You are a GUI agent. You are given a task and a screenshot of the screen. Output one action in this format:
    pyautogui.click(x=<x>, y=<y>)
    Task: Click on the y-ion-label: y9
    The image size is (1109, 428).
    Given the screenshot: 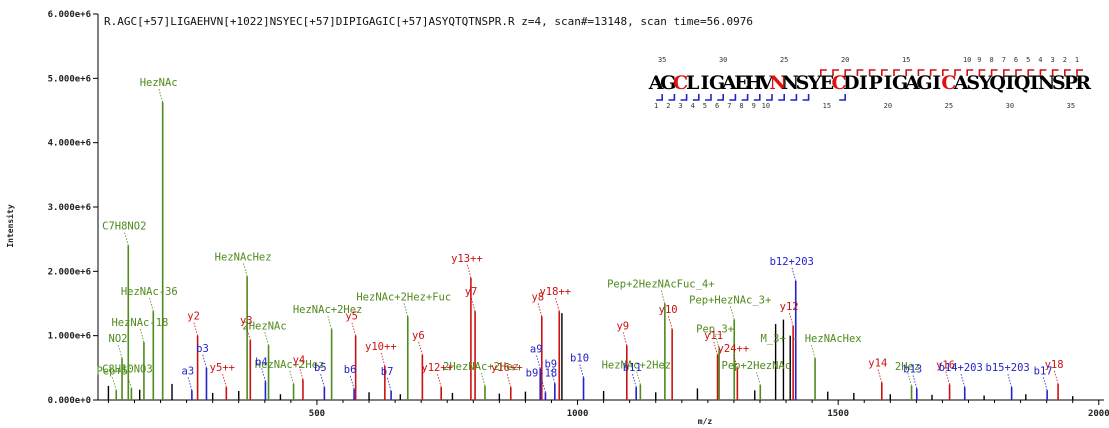 What is the action you would take?
    pyautogui.click(x=622, y=326)
    